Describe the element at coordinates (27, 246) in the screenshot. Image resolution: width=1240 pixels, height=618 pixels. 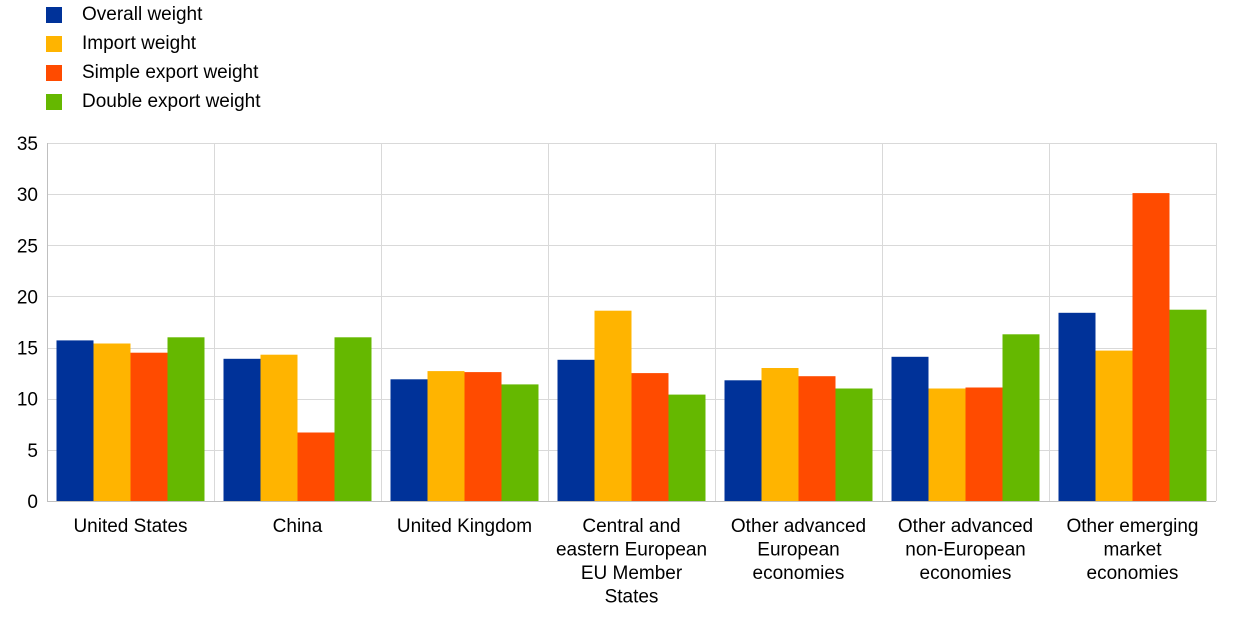
I see `y-tick-label: 25` at that location.